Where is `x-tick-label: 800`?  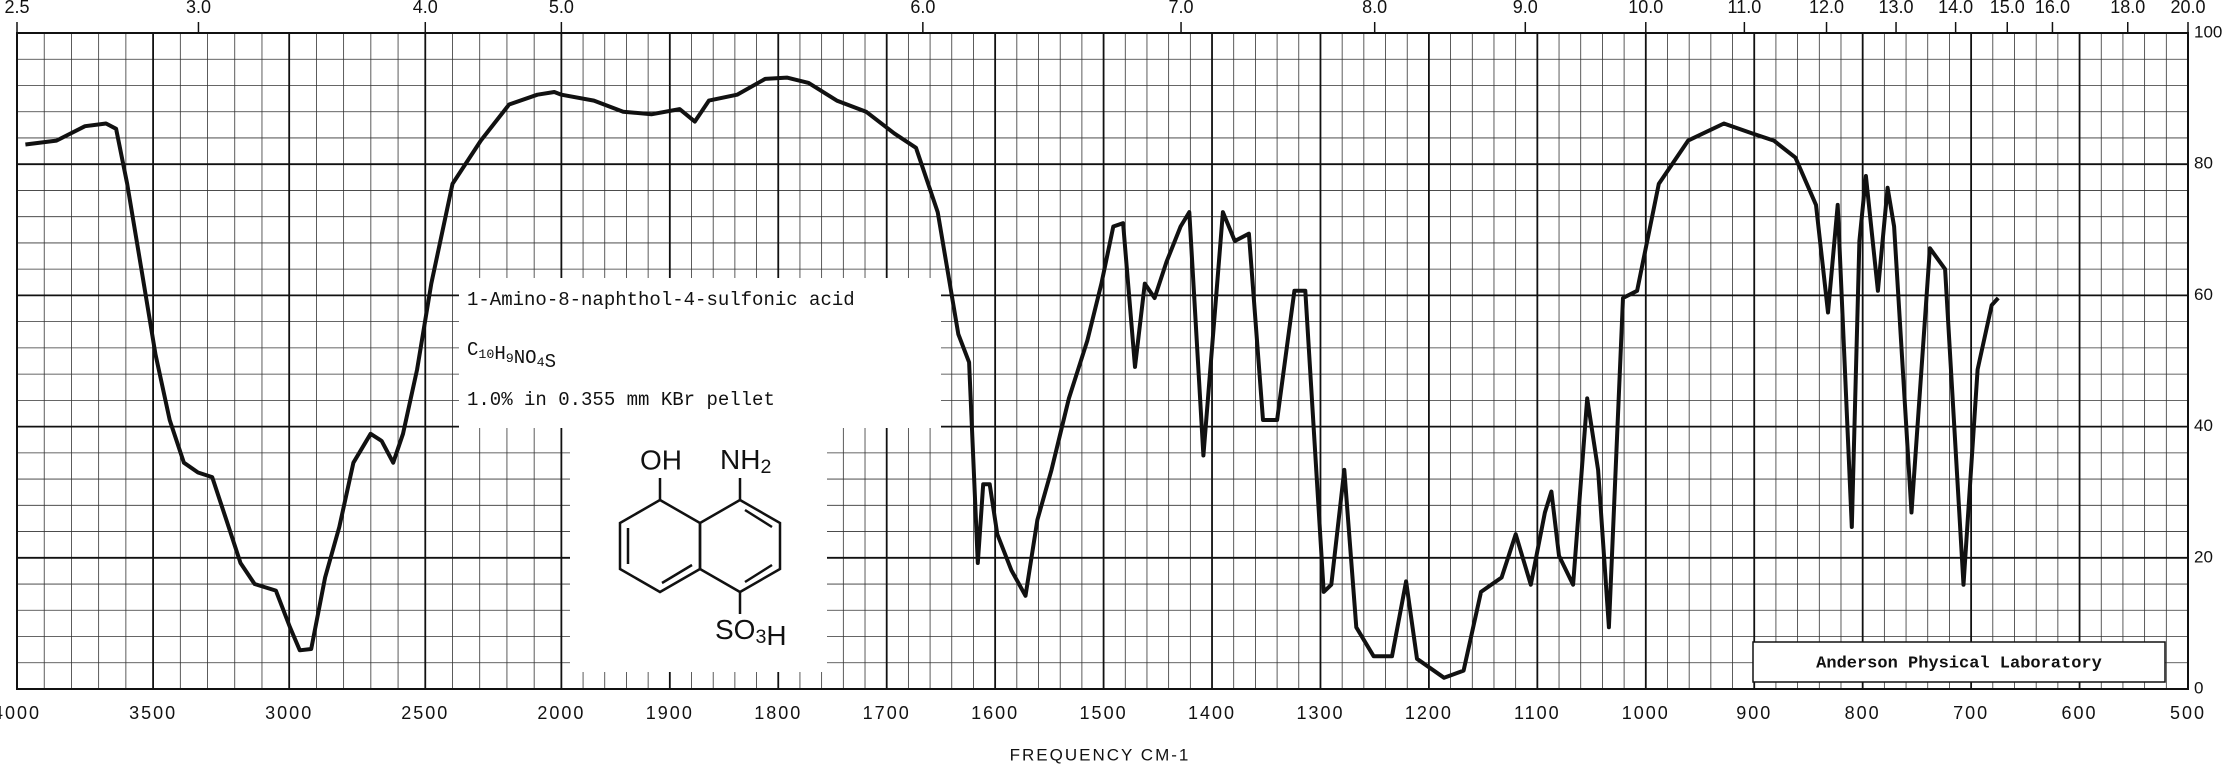 x-tick-label: 800 is located at coordinates (1863, 713).